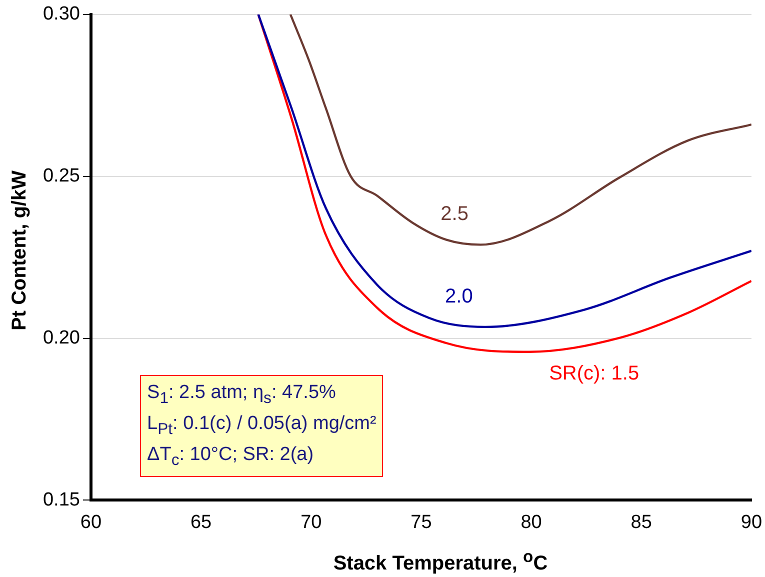  I want to click on series-label: 2.5, so click(454, 214).